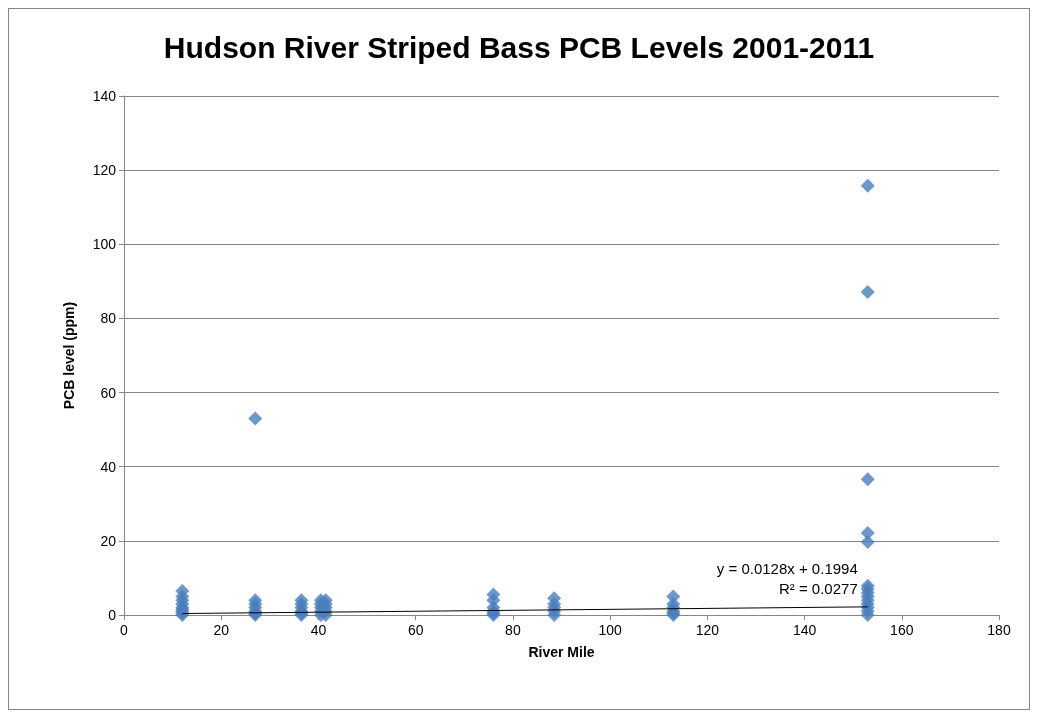  What do you see at coordinates (69, 355) in the screenshot?
I see `y-axis-title: PCB level (ppm)` at bounding box center [69, 355].